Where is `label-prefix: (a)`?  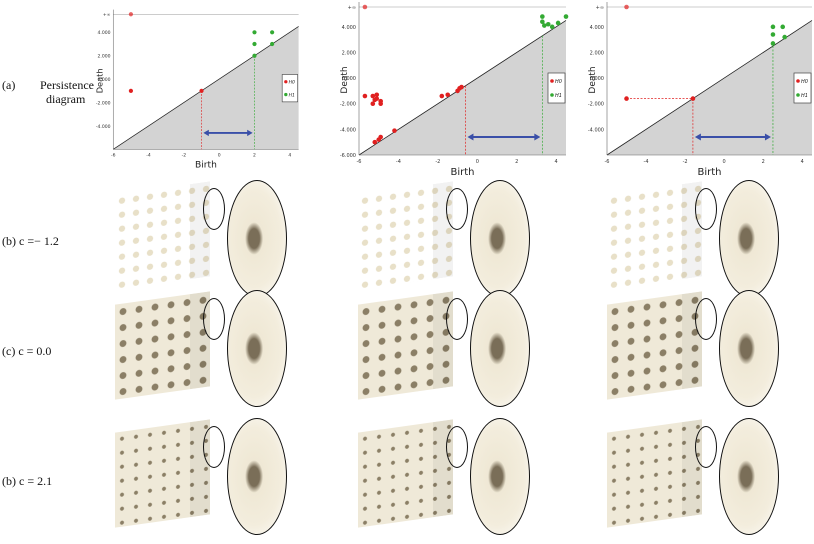 label-prefix: (a) is located at coordinates (9, 85).